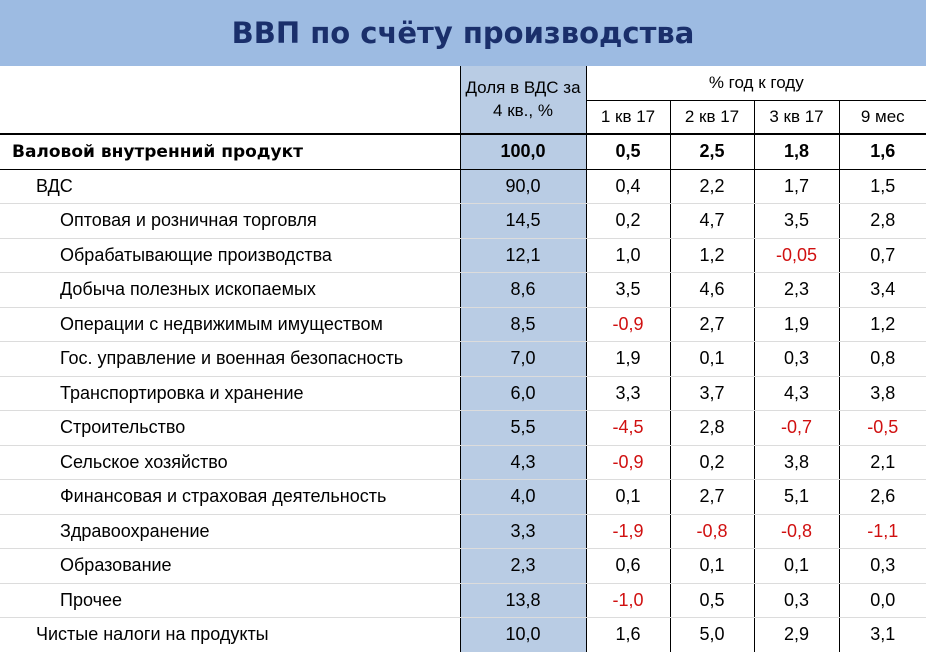  I want to click on period-header: 2 кв 17, so click(711, 117).